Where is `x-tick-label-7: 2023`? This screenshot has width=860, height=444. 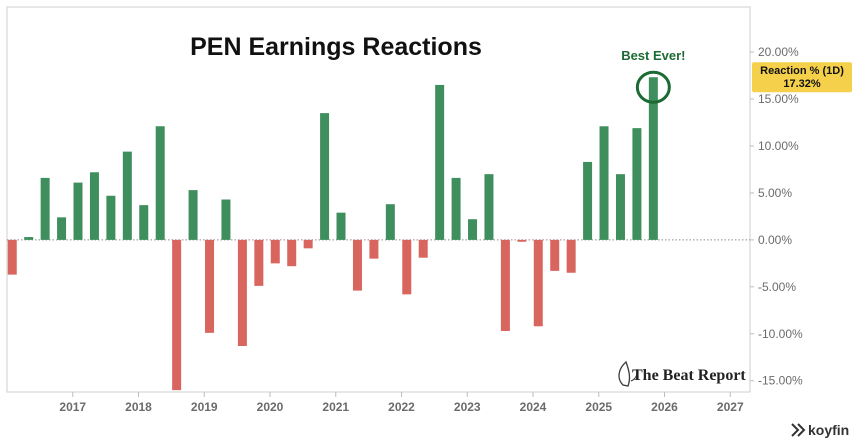
x-tick-label-7: 2023 is located at coordinates (467, 407).